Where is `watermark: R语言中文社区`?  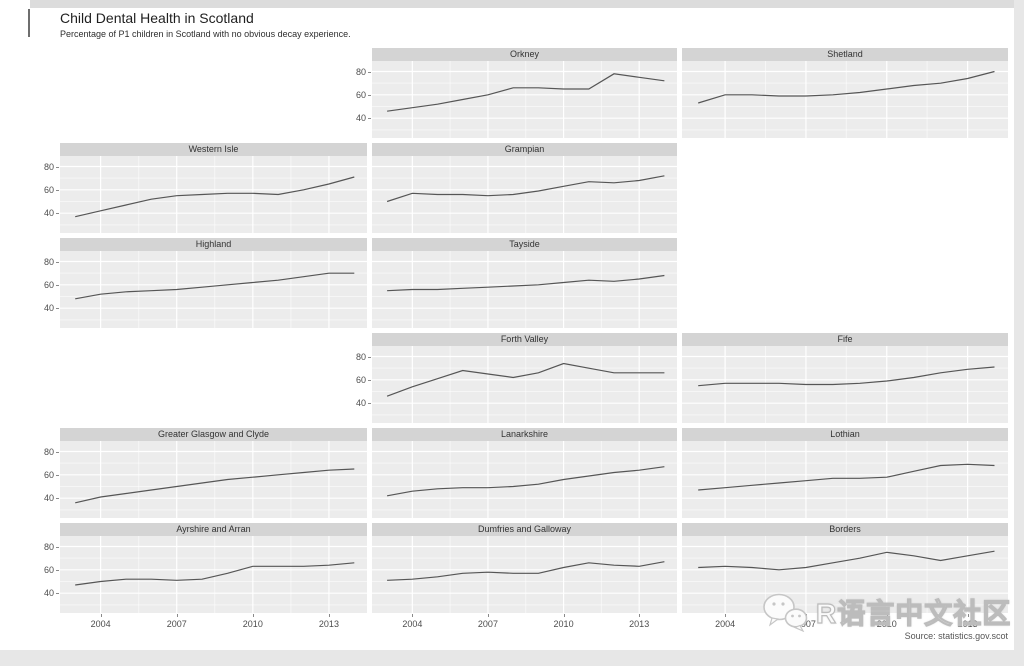
watermark: R语言中文社区 is located at coordinates (886, 612).